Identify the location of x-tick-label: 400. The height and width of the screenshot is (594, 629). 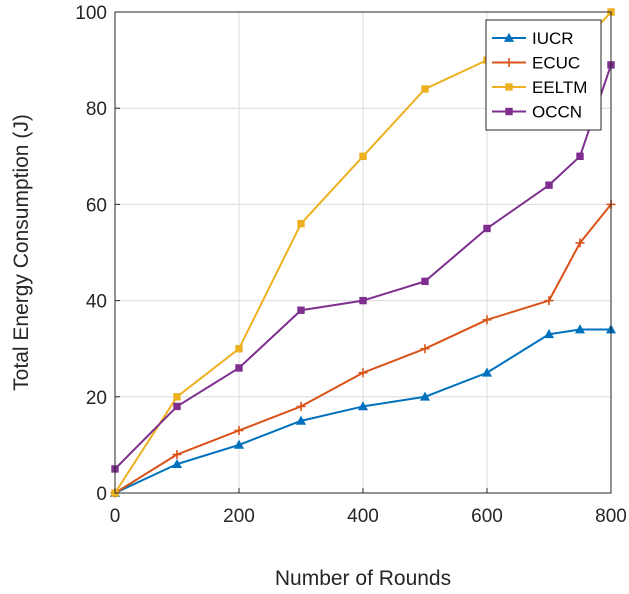
(363, 516).